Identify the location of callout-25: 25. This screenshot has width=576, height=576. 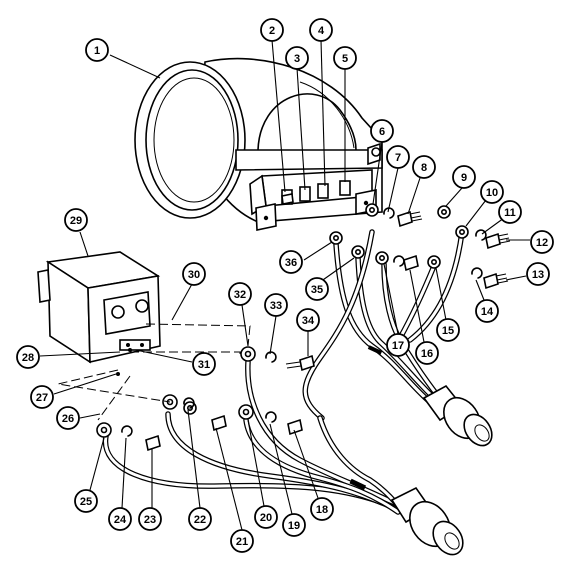
(86, 501).